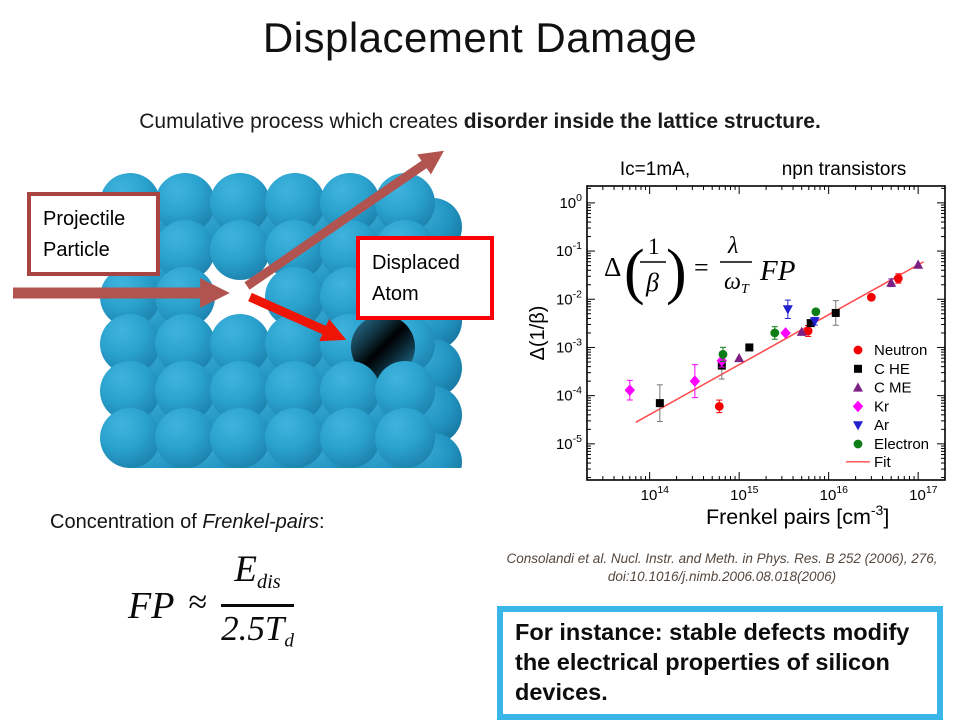 The image size is (960, 720). I want to click on projectile-label-line2: Particle, so click(76, 250).